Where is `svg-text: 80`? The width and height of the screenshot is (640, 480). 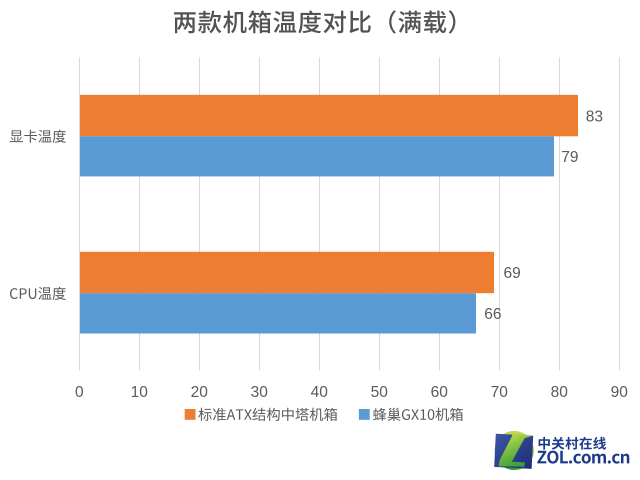 svg-text: 80 is located at coordinates (560, 392).